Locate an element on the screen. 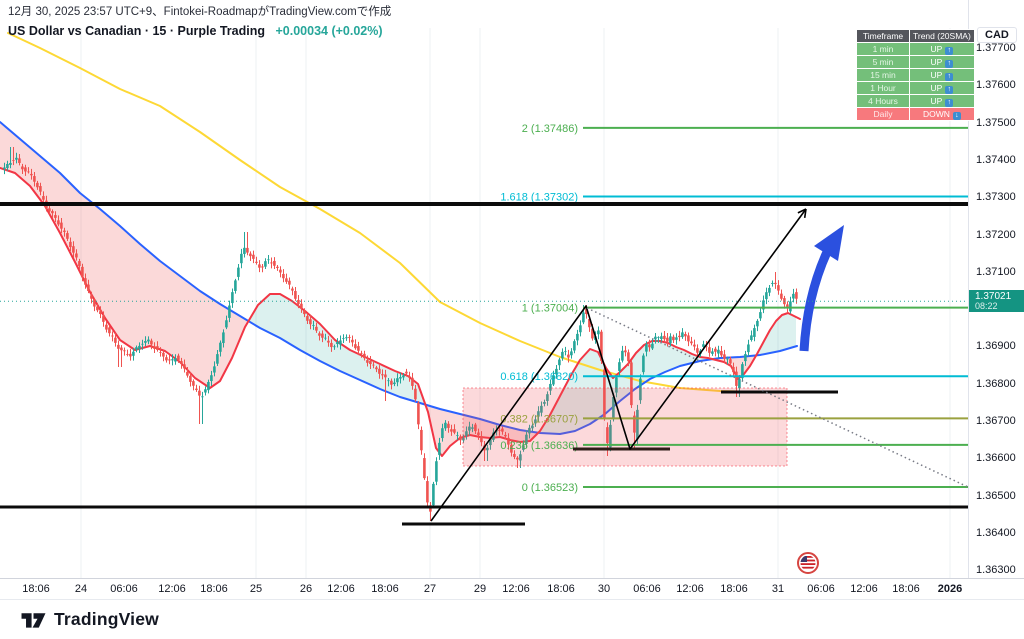  down-arrow-icon: ↓ is located at coordinates (956, 116).